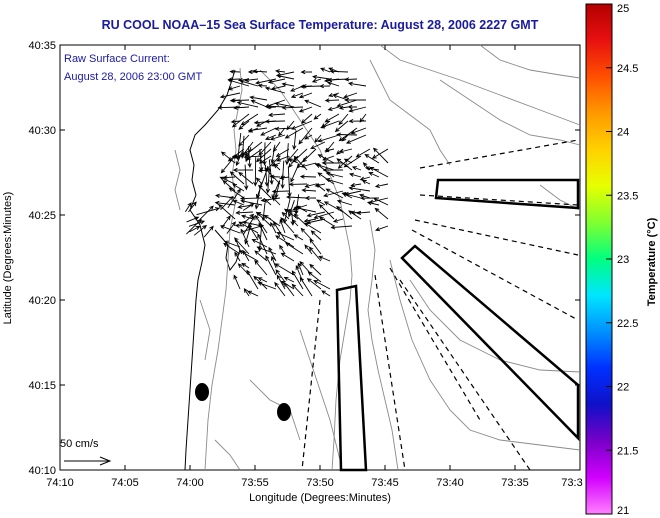  I want to click on colorbar-tick-label: 24.5, so click(627, 69).